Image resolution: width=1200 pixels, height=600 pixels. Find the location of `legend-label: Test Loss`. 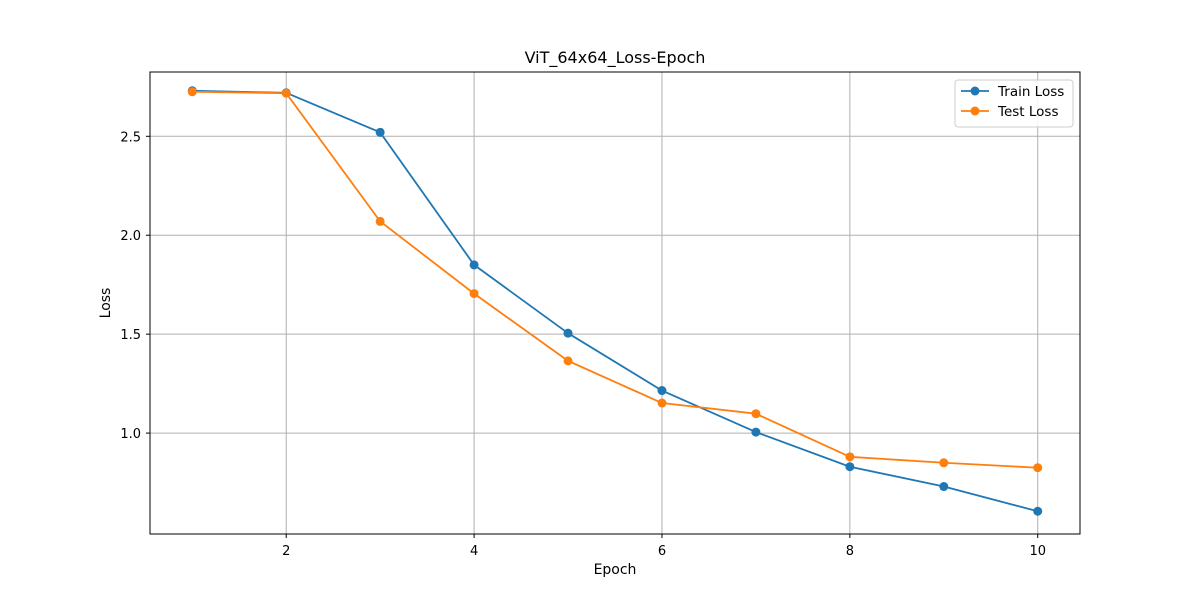

legend-label: Test Loss is located at coordinates (1028, 112).